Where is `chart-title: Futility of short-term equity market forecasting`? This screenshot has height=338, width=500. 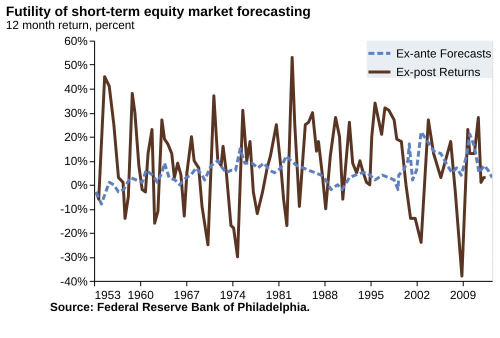
chart-title: Futility of short-term equity market forecasting is located at coordinates (158, 12).